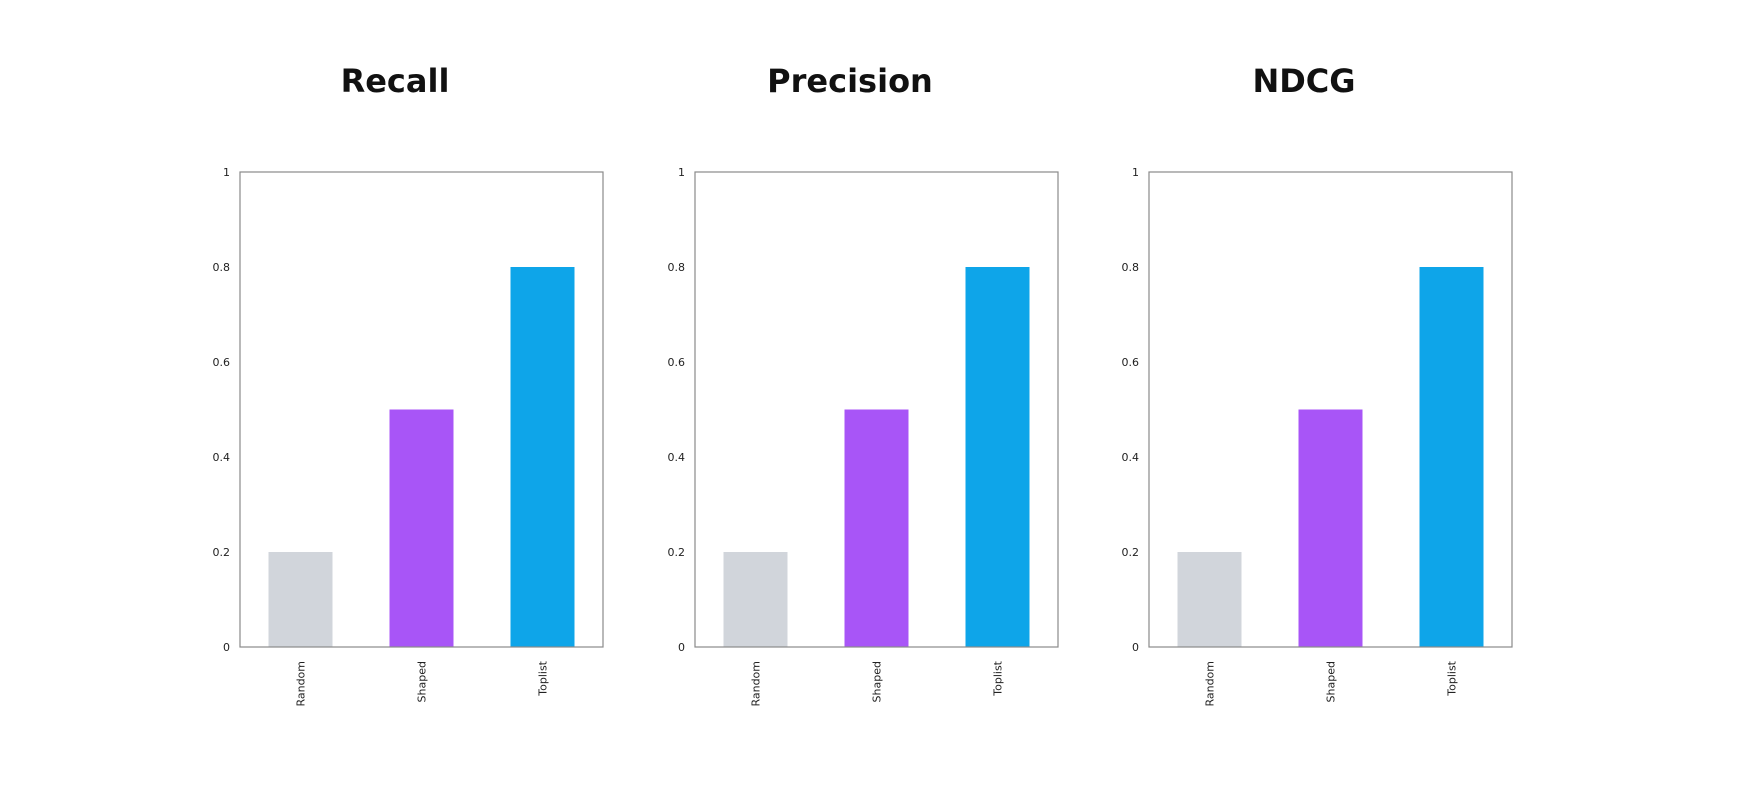 Image resolution: width=1741 pixels, height=791 pixels. Describe the element at coordinates (850, 81) in the screenshot. I see `chart-title: Precision` at that location.